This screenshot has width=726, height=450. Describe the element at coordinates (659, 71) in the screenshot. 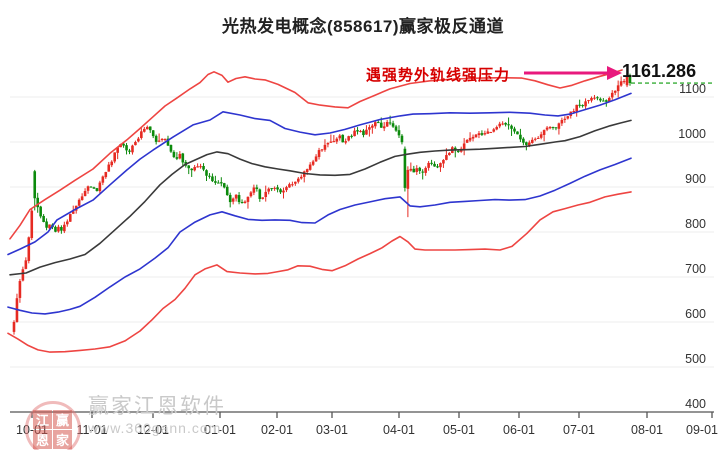

I see `resistance-value-label: 1161.286` at that location.